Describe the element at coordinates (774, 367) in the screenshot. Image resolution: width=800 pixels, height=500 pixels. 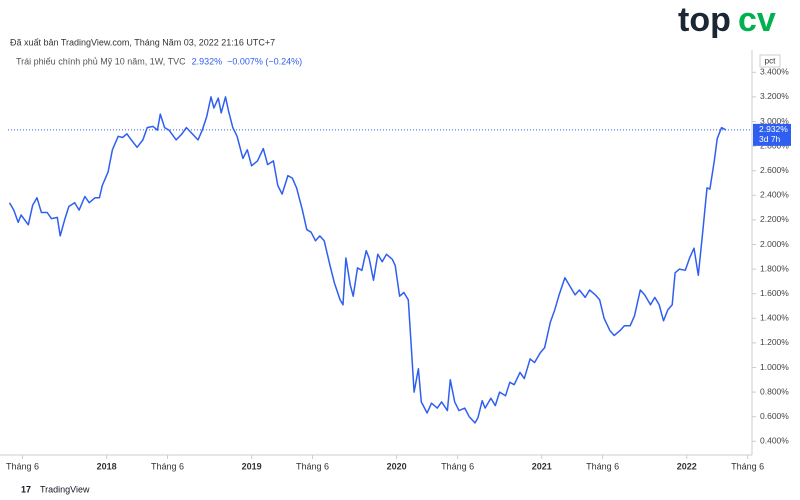
I see `y-tick-label: 1.000%` at that location.